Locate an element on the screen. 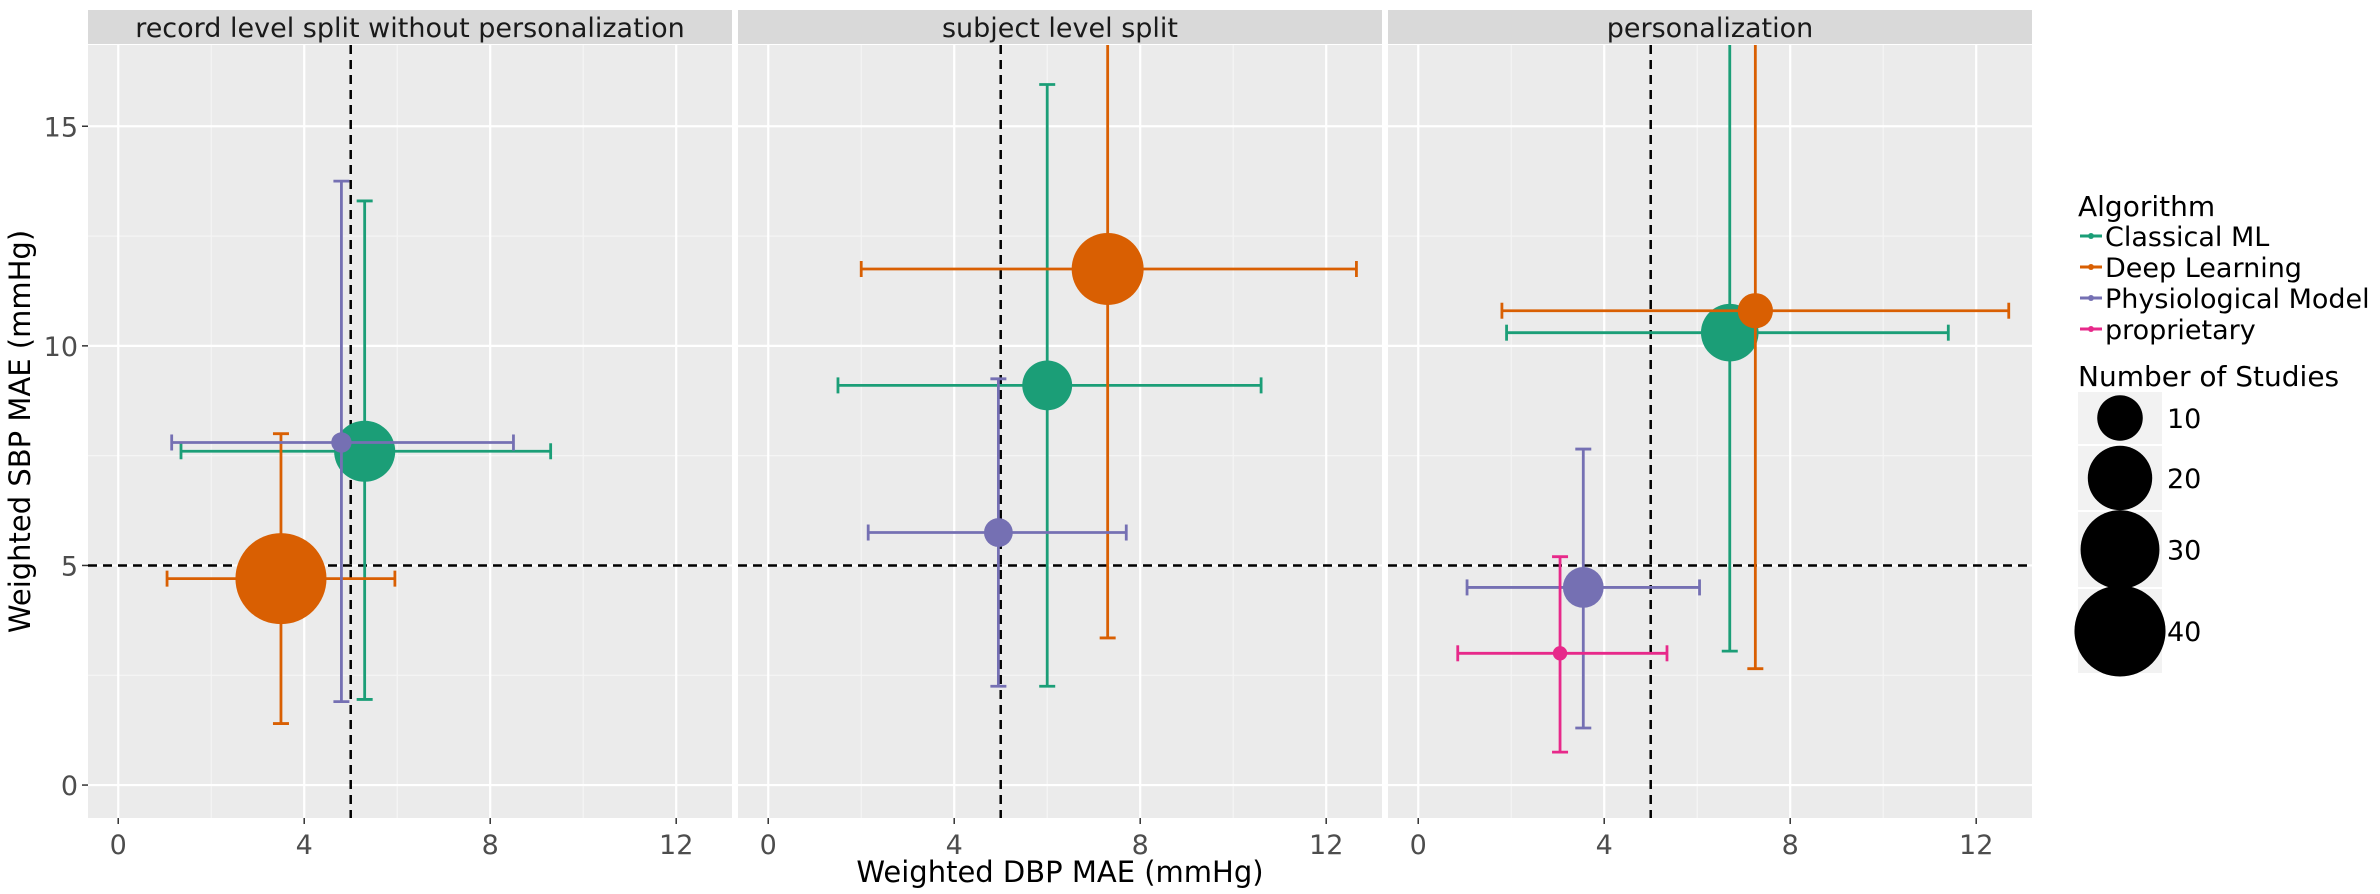  legend-item-label: Deep Learning is located at coordinates (2203, 268).